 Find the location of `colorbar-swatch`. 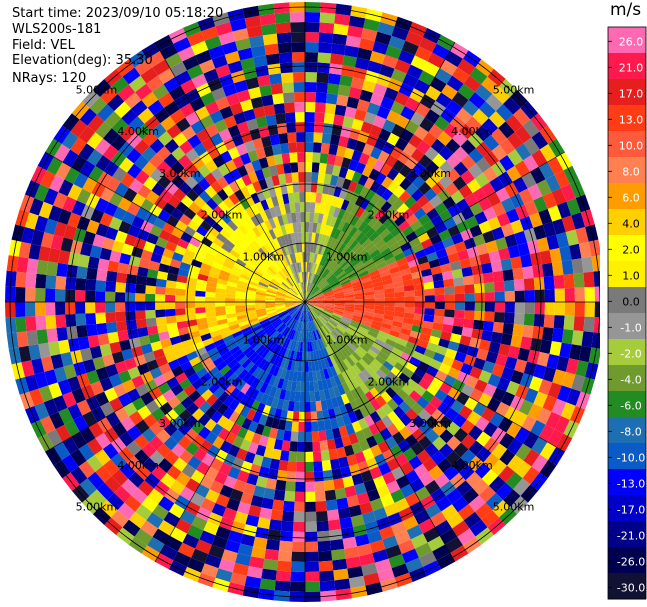

colorbar-swatch is located at coordinates (627, 560).